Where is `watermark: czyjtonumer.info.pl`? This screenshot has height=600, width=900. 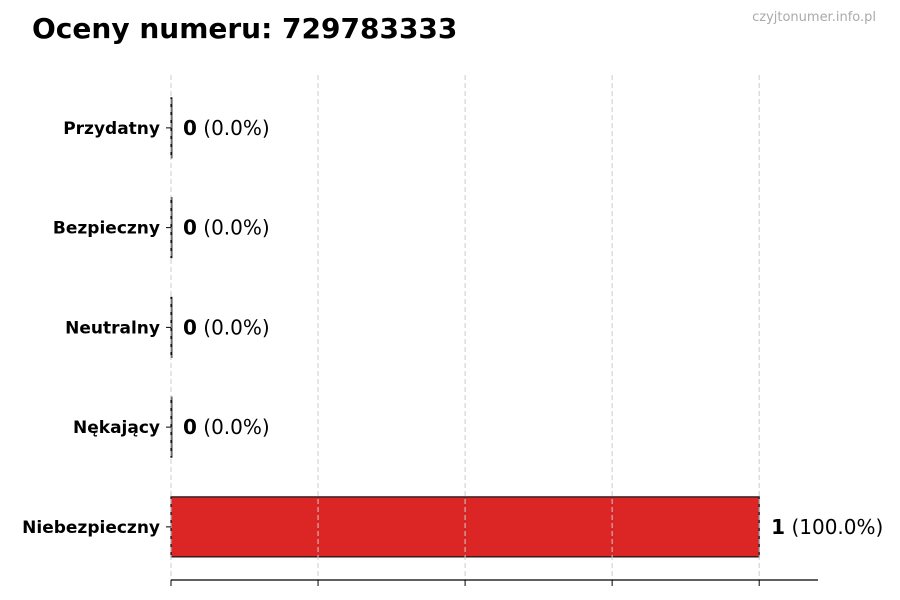
watermark: czyjtonumer.info.pl is located at coordinates (814, 17).